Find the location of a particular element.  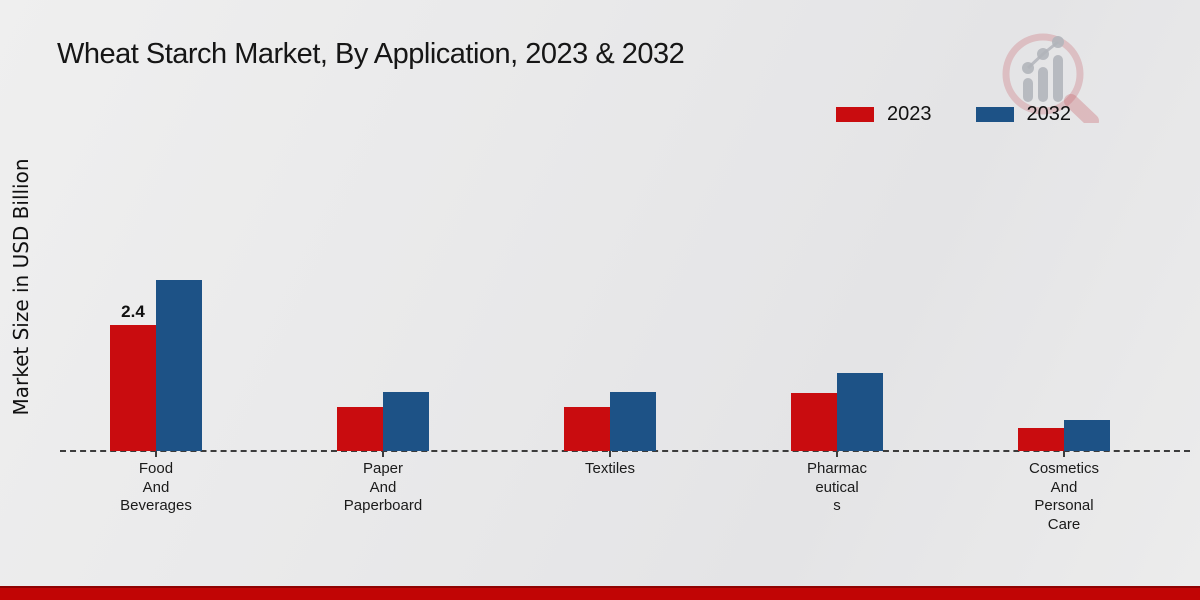

x-axis-baseline is located at coordinates (625, 451).